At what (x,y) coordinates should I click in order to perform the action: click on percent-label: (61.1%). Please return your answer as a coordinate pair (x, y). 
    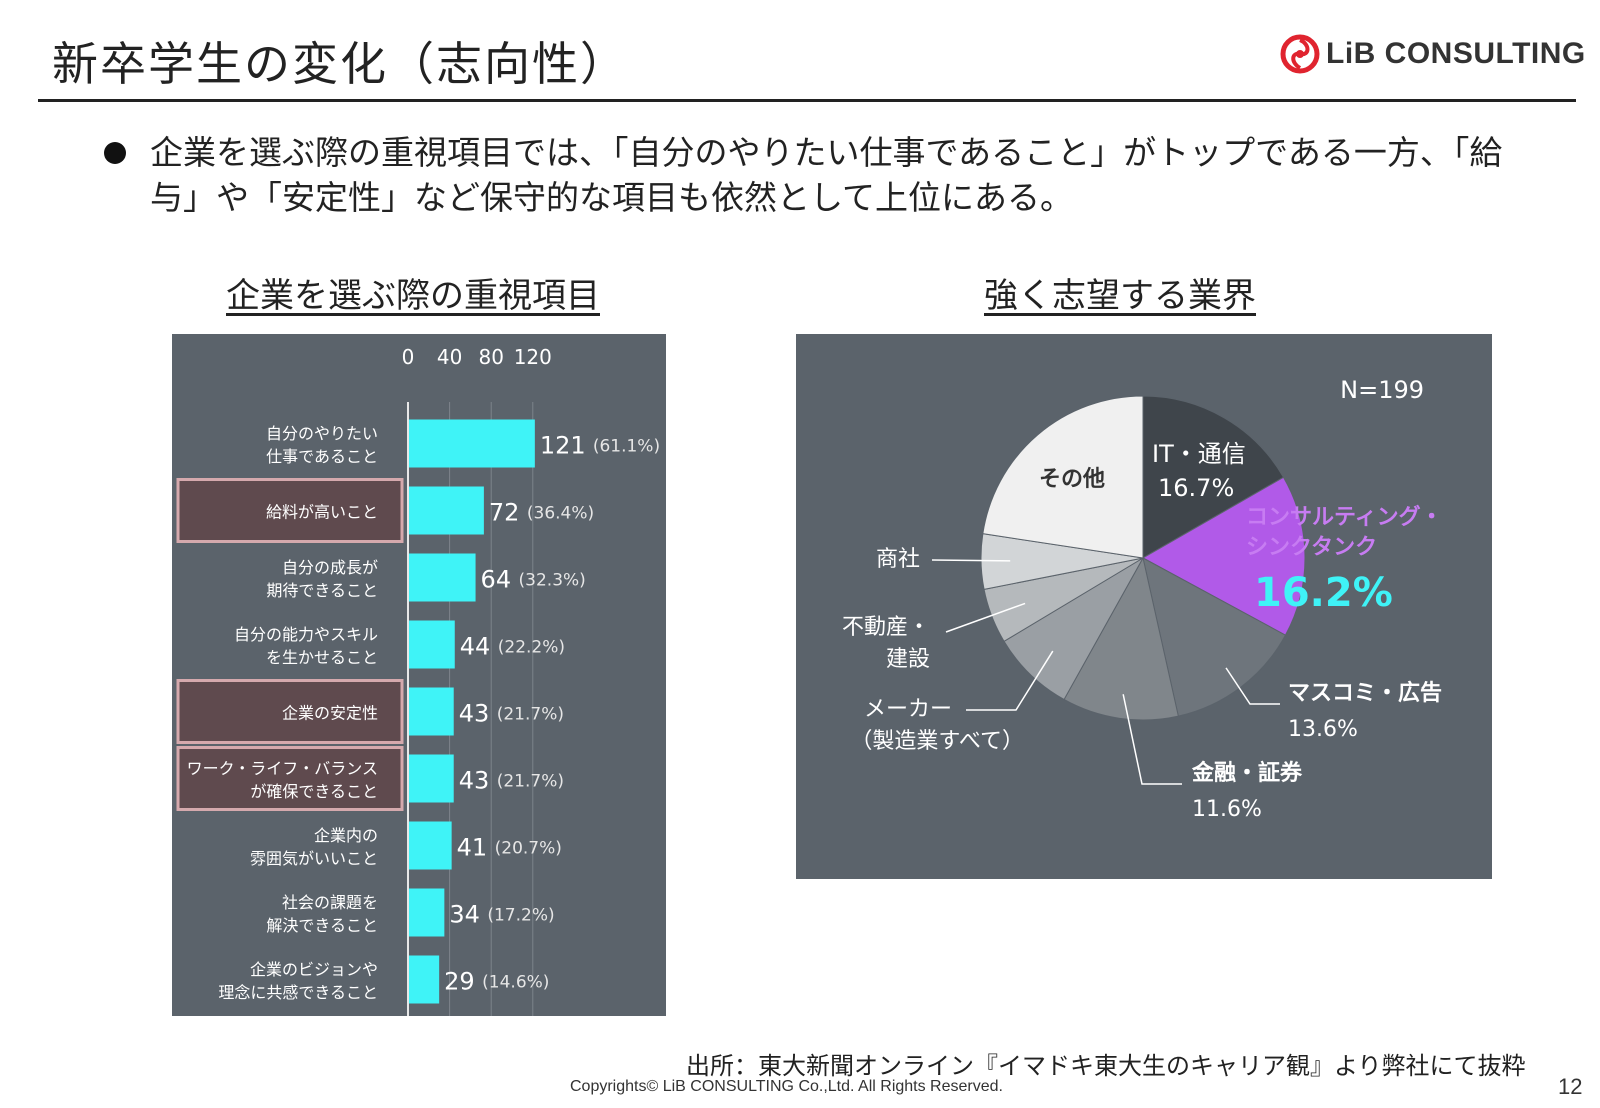
    Looking at the image, I should click on (626, 447).